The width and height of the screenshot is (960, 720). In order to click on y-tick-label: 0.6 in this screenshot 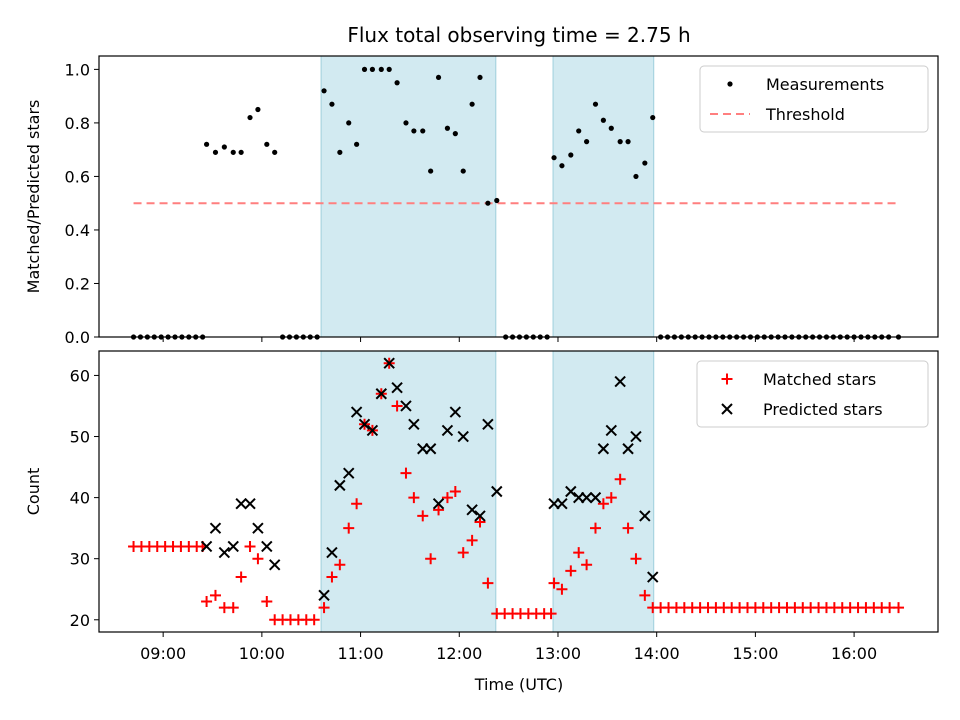, I will do `click(77, 176)`.